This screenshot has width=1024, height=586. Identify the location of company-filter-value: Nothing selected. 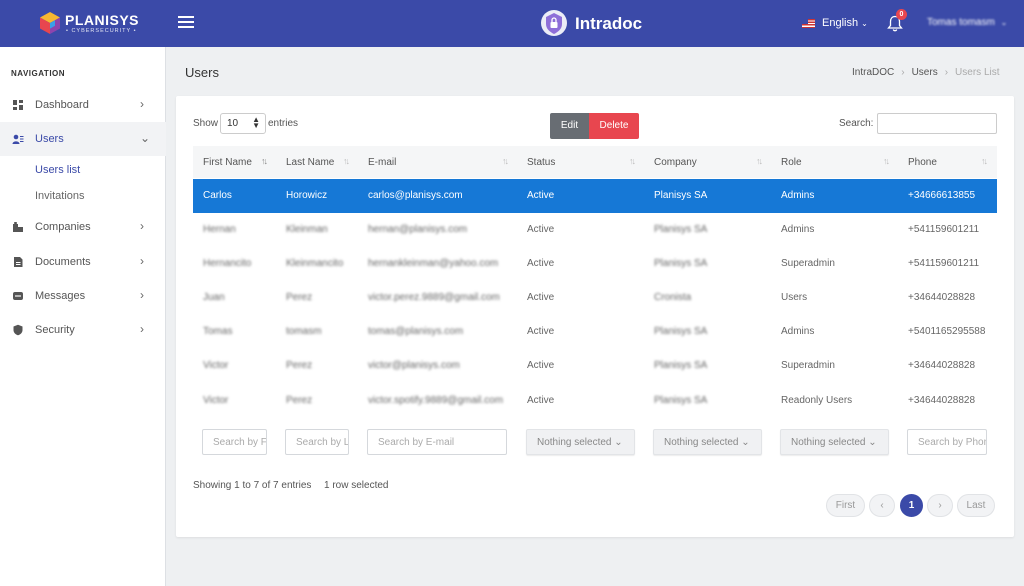
(701, 442).